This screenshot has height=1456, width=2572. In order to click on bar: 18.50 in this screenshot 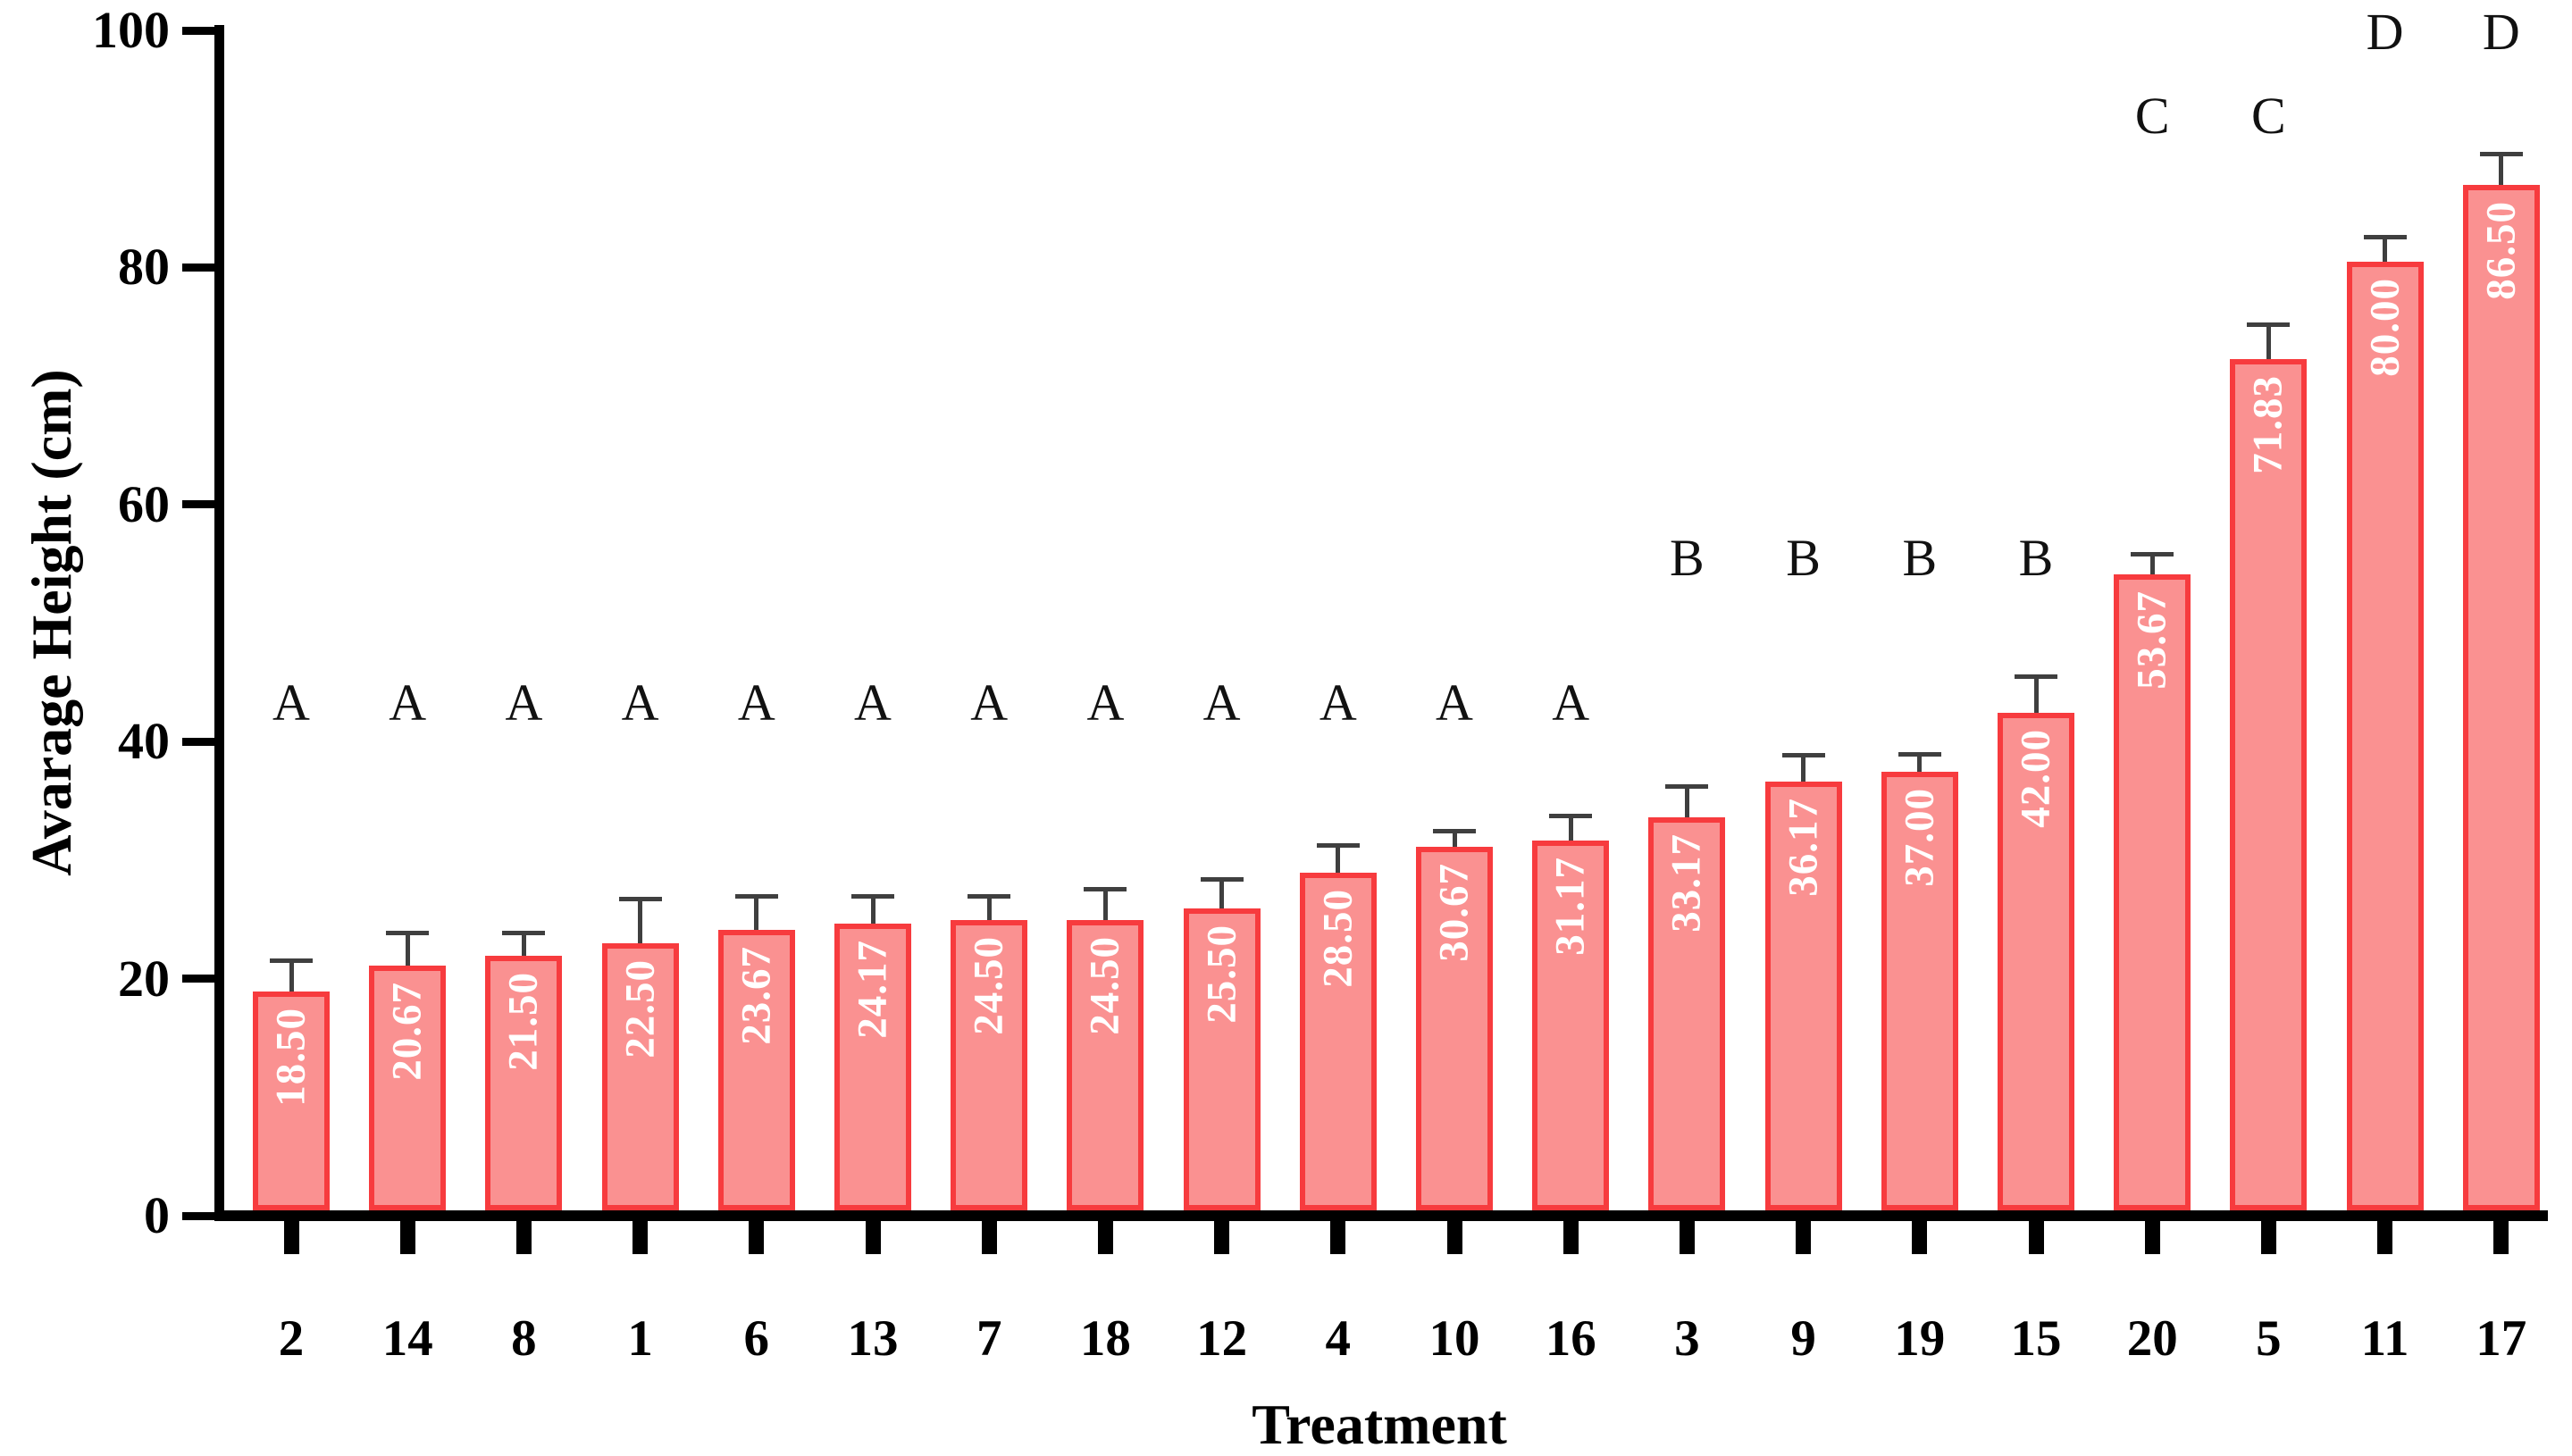, I will do `click(291, 1100)`.